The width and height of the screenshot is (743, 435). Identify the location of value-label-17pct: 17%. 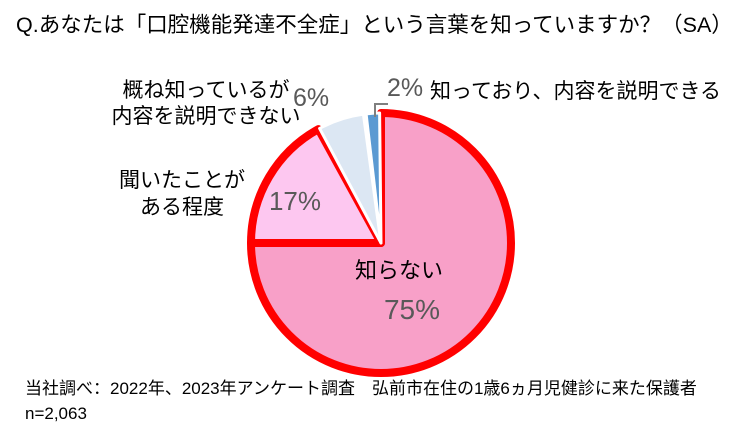
(295, 201).